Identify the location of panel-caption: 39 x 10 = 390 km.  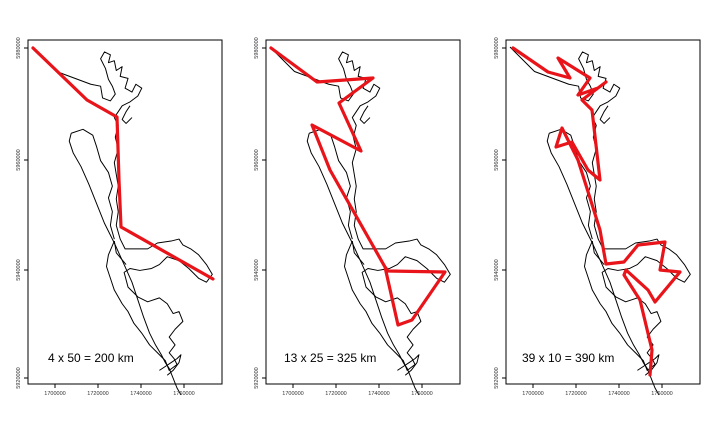
(568, 358).